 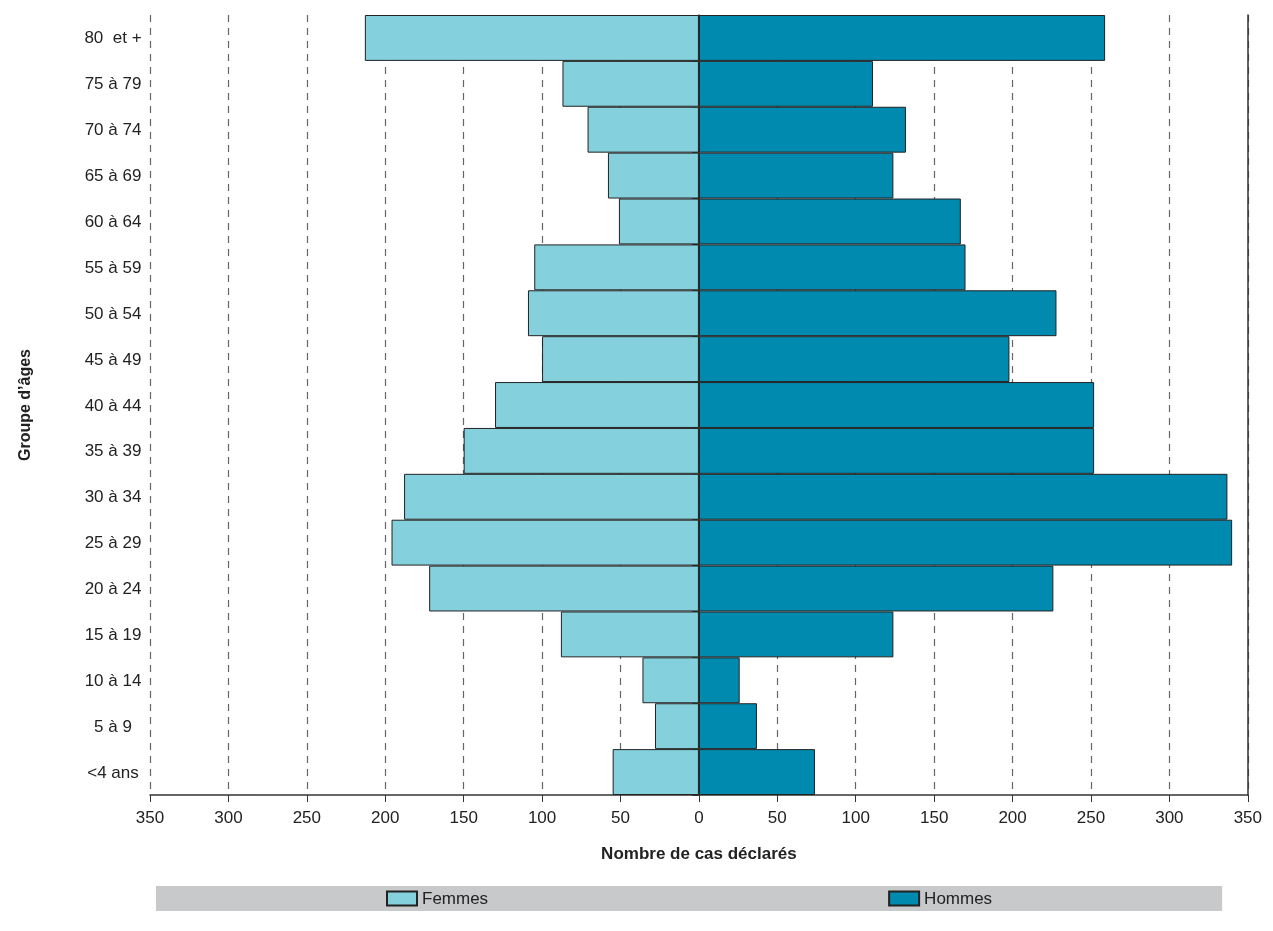 What do you see at coordinates (113, 84) in the screenshot?
I see `y-tick-label: 75 à 79` at bounding box center [113, 84].